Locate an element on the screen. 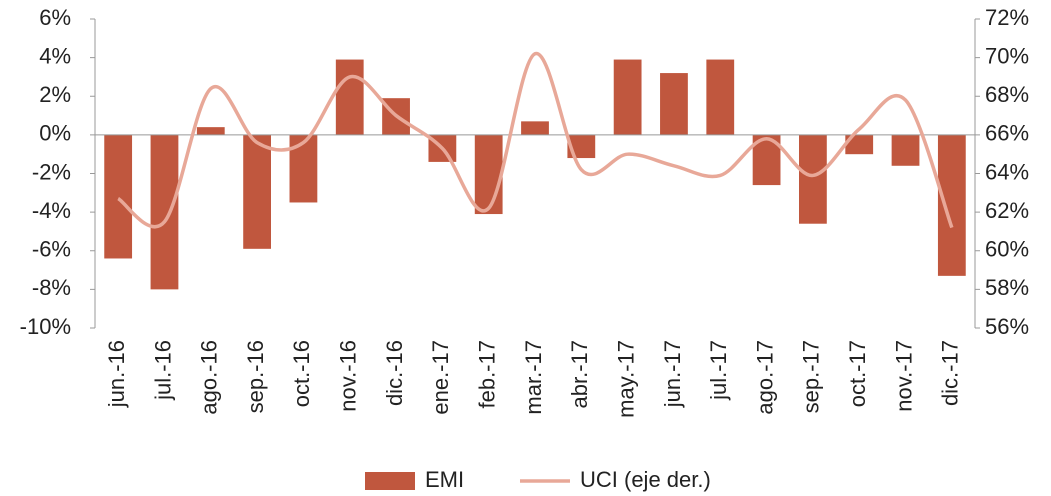  legend-label: EMI is located at coordinates (444, 479).